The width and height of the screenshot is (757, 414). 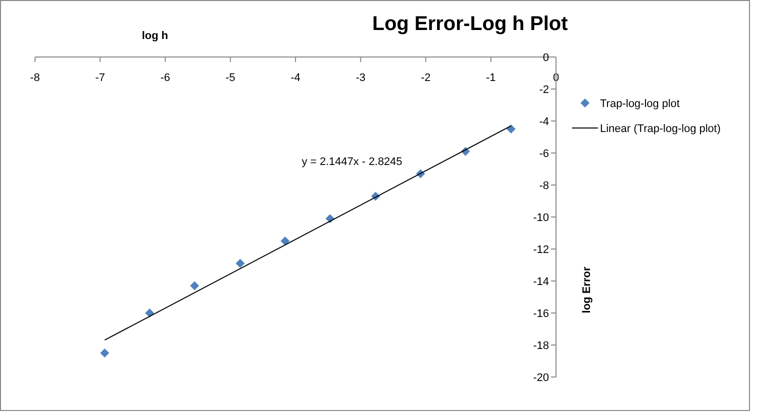 What do you see at coordinates (541, 282) in the screenshot?
I see `y-tick-label: -14` at bounding box center [541, 282].